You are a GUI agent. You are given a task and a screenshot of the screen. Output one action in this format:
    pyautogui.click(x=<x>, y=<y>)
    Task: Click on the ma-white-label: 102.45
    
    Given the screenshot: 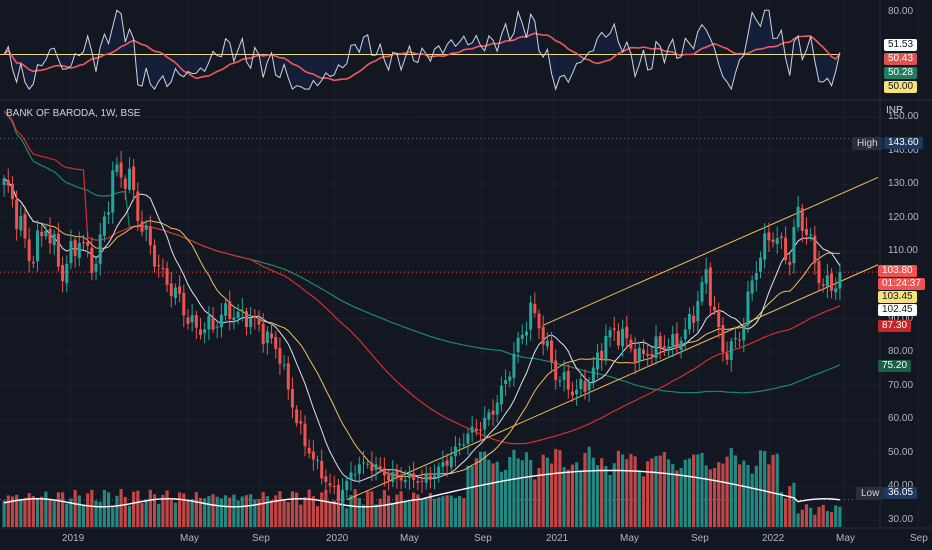 What is the action you would take?
    pyautogui.click(x=897, y=310)
    